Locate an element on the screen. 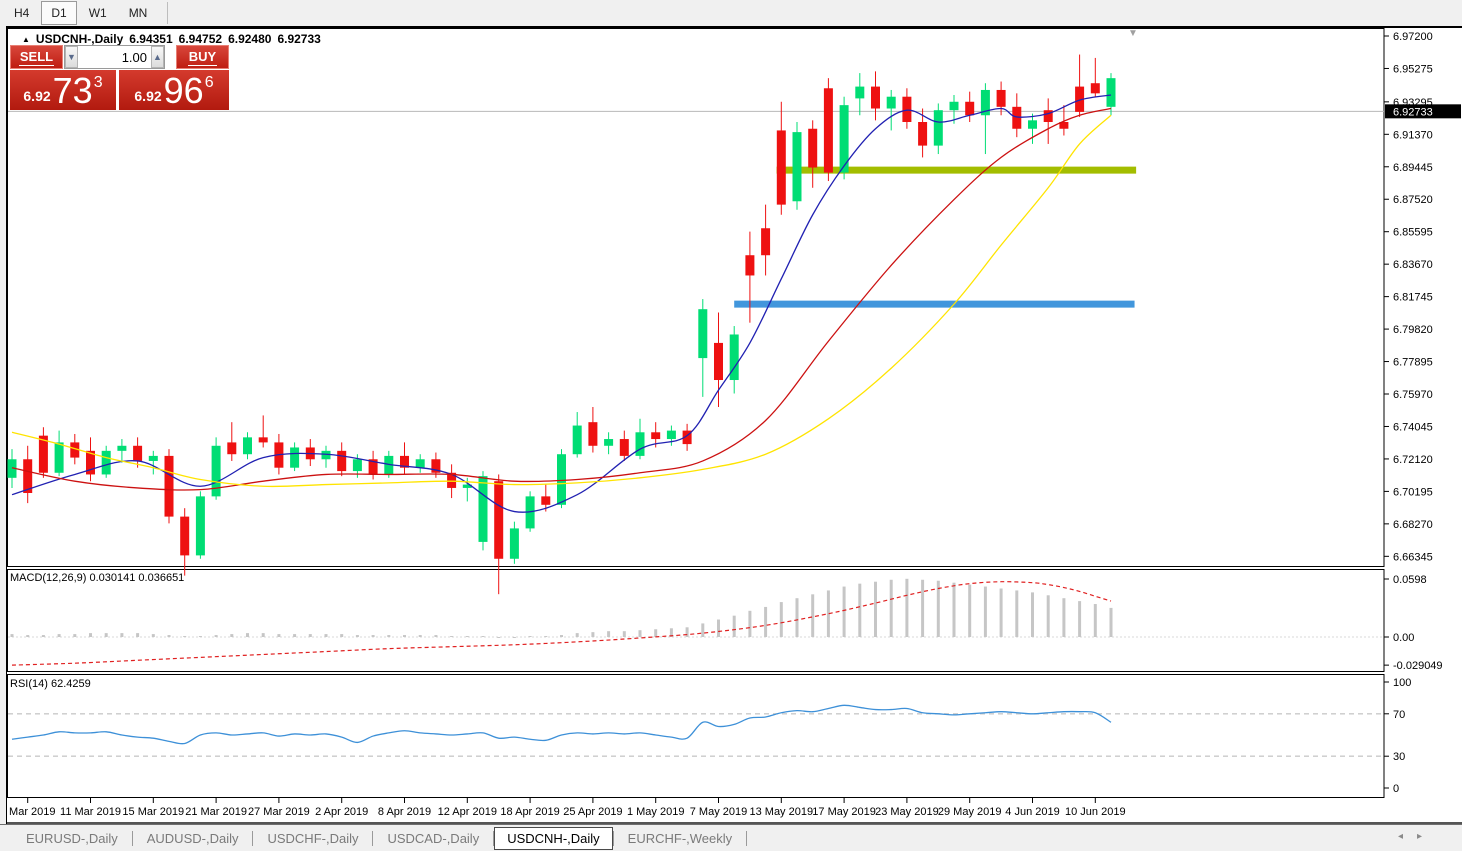 The height and width of the screenshot is (851, 1462). rsi-pane-frame is located at coordinates (696, 736).